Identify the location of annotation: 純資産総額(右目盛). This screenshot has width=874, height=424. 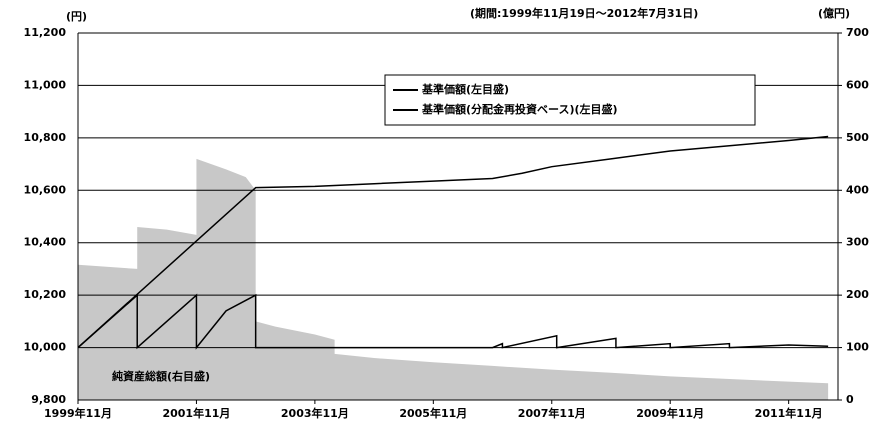
(161, 376).